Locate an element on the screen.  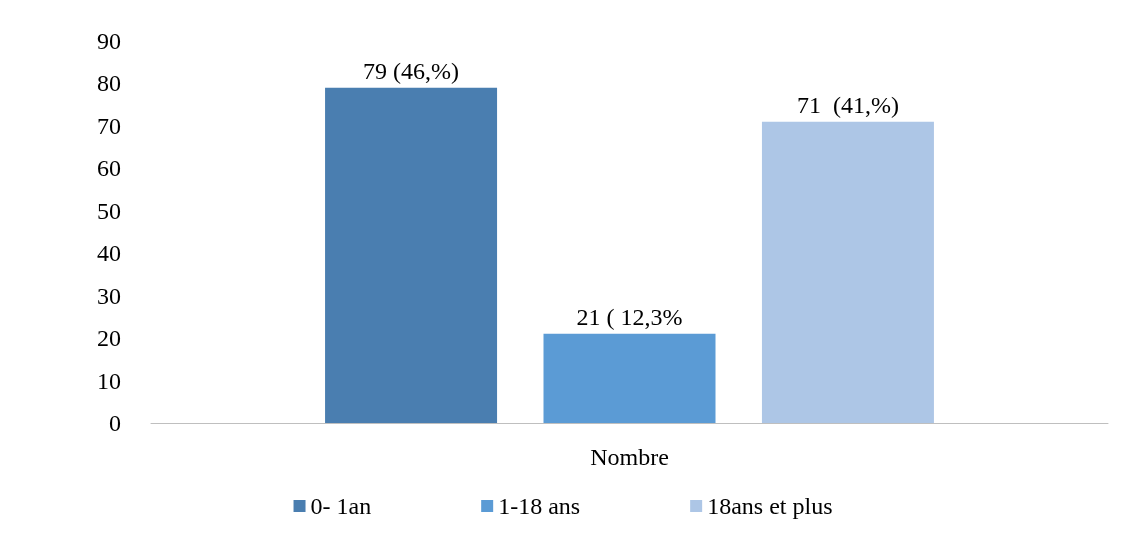
legend-label: 1-18 ans is located at coordinates (539, 506).